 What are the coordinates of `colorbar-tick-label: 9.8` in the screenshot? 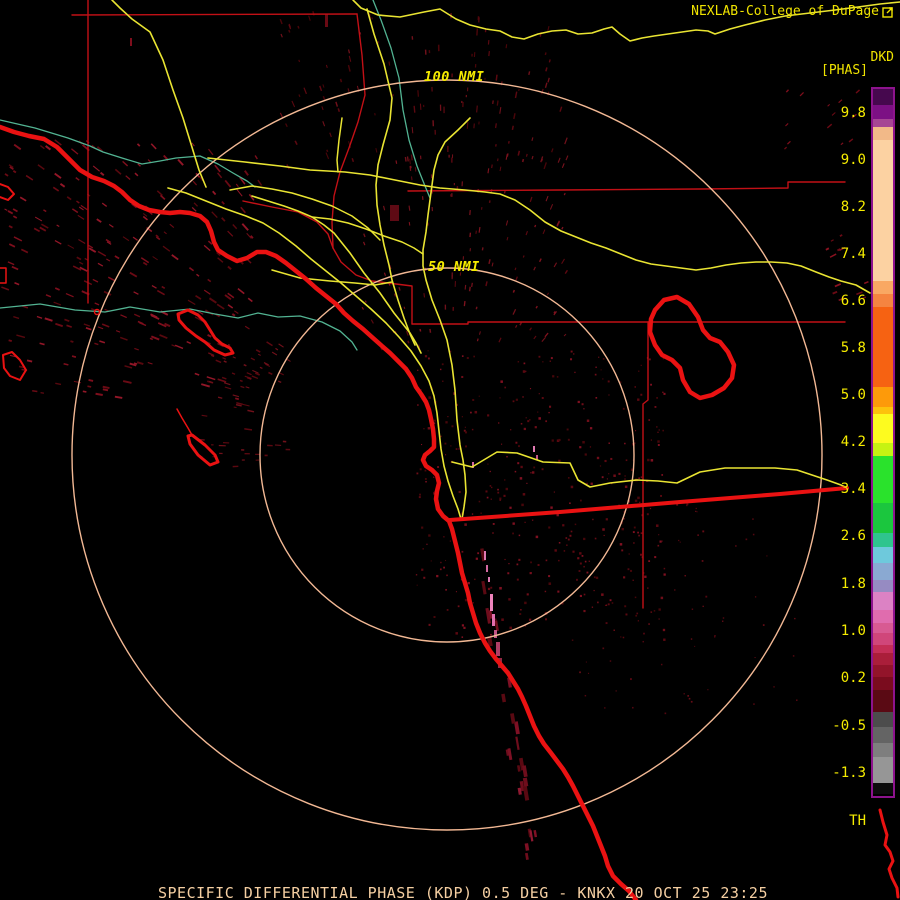 It's located at (853, 113).